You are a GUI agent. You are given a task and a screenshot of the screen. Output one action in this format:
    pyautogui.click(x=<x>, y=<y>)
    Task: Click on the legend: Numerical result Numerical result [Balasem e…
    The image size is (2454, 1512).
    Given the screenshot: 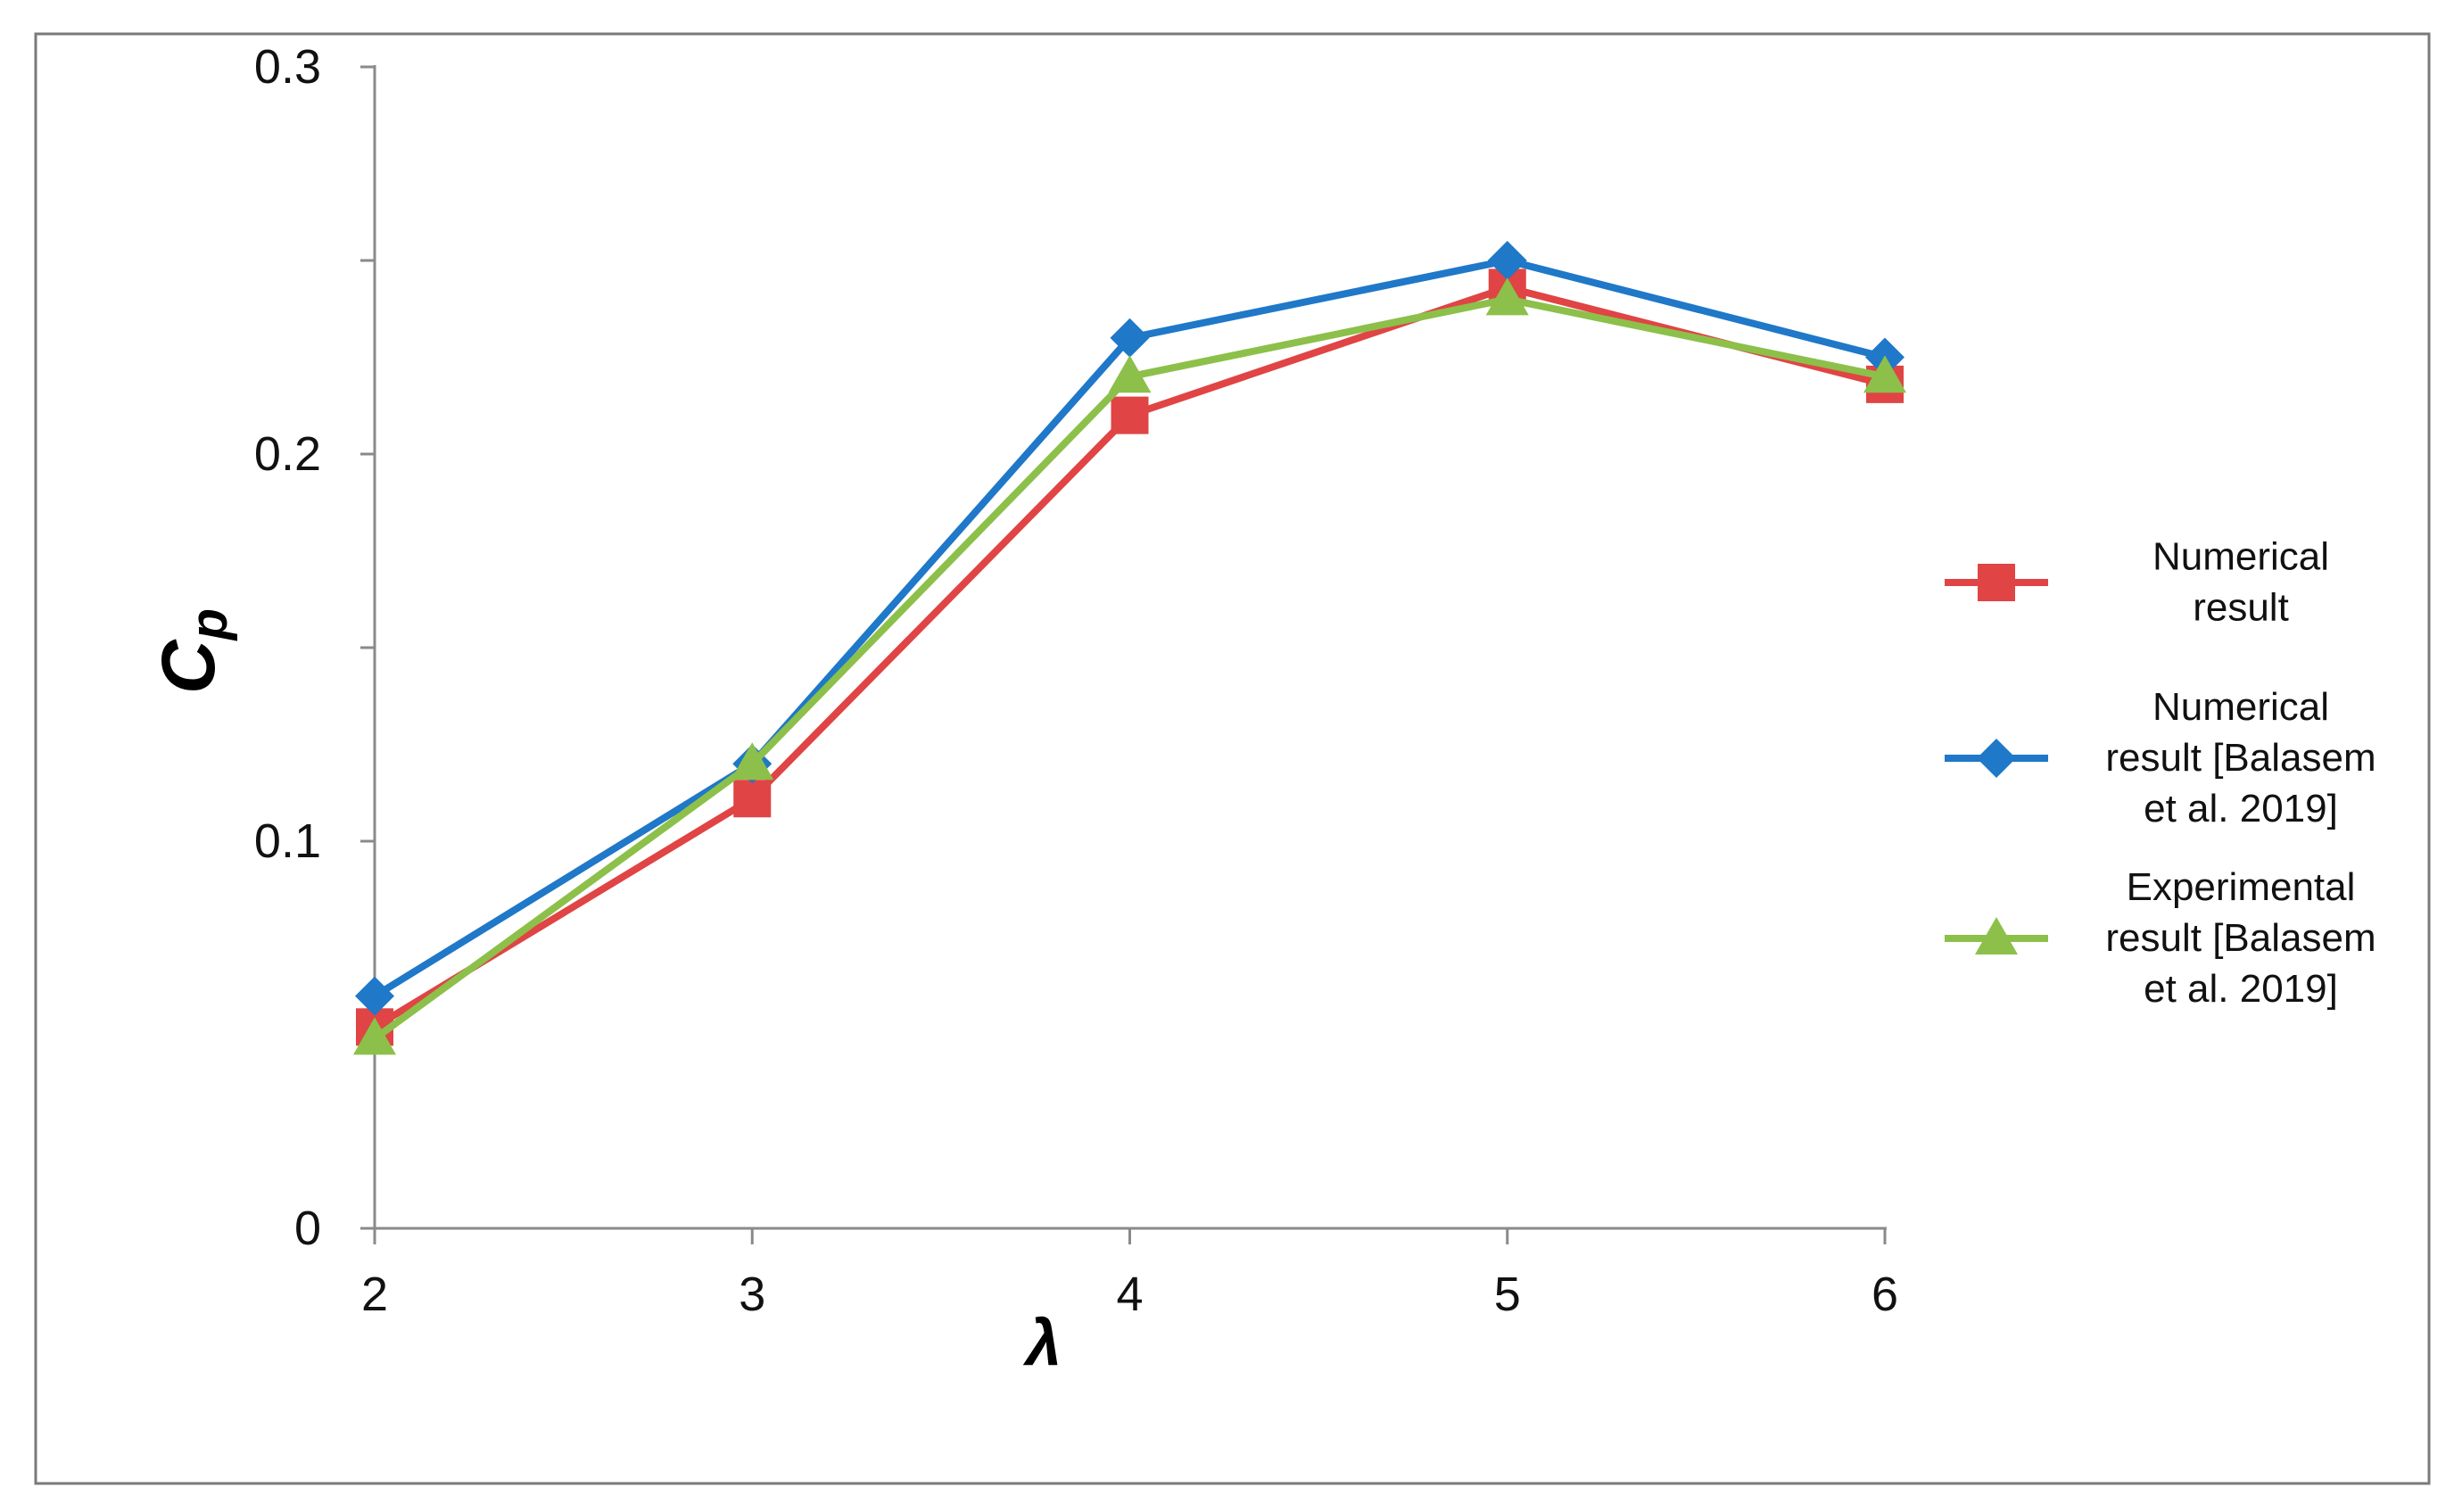 What is the action you would take?
    pyautogui.click(x=2160, y=773)
    